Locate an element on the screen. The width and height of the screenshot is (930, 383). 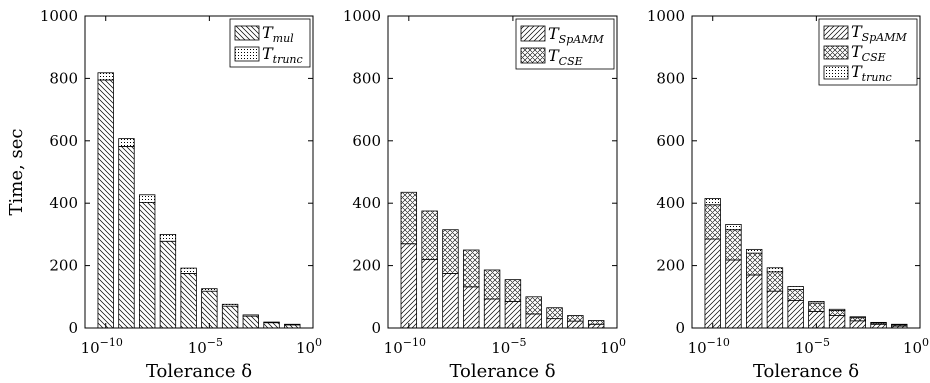
legend-label-trunc: Ttrunc is located at coordinates (282, 55).